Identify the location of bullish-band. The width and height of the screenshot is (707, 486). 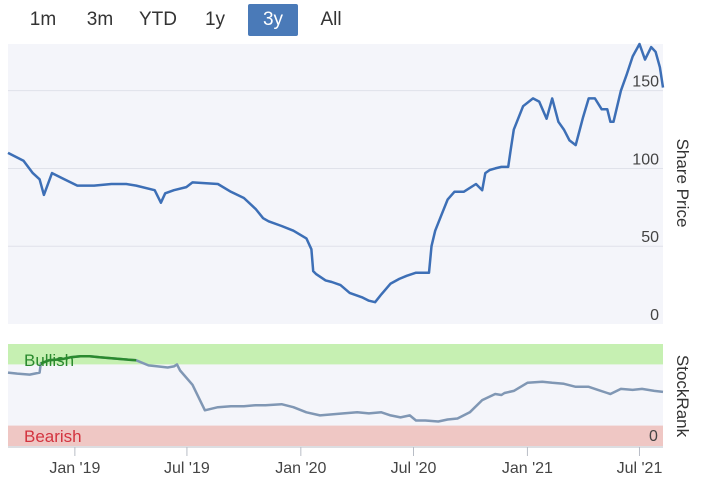
(335, 354).